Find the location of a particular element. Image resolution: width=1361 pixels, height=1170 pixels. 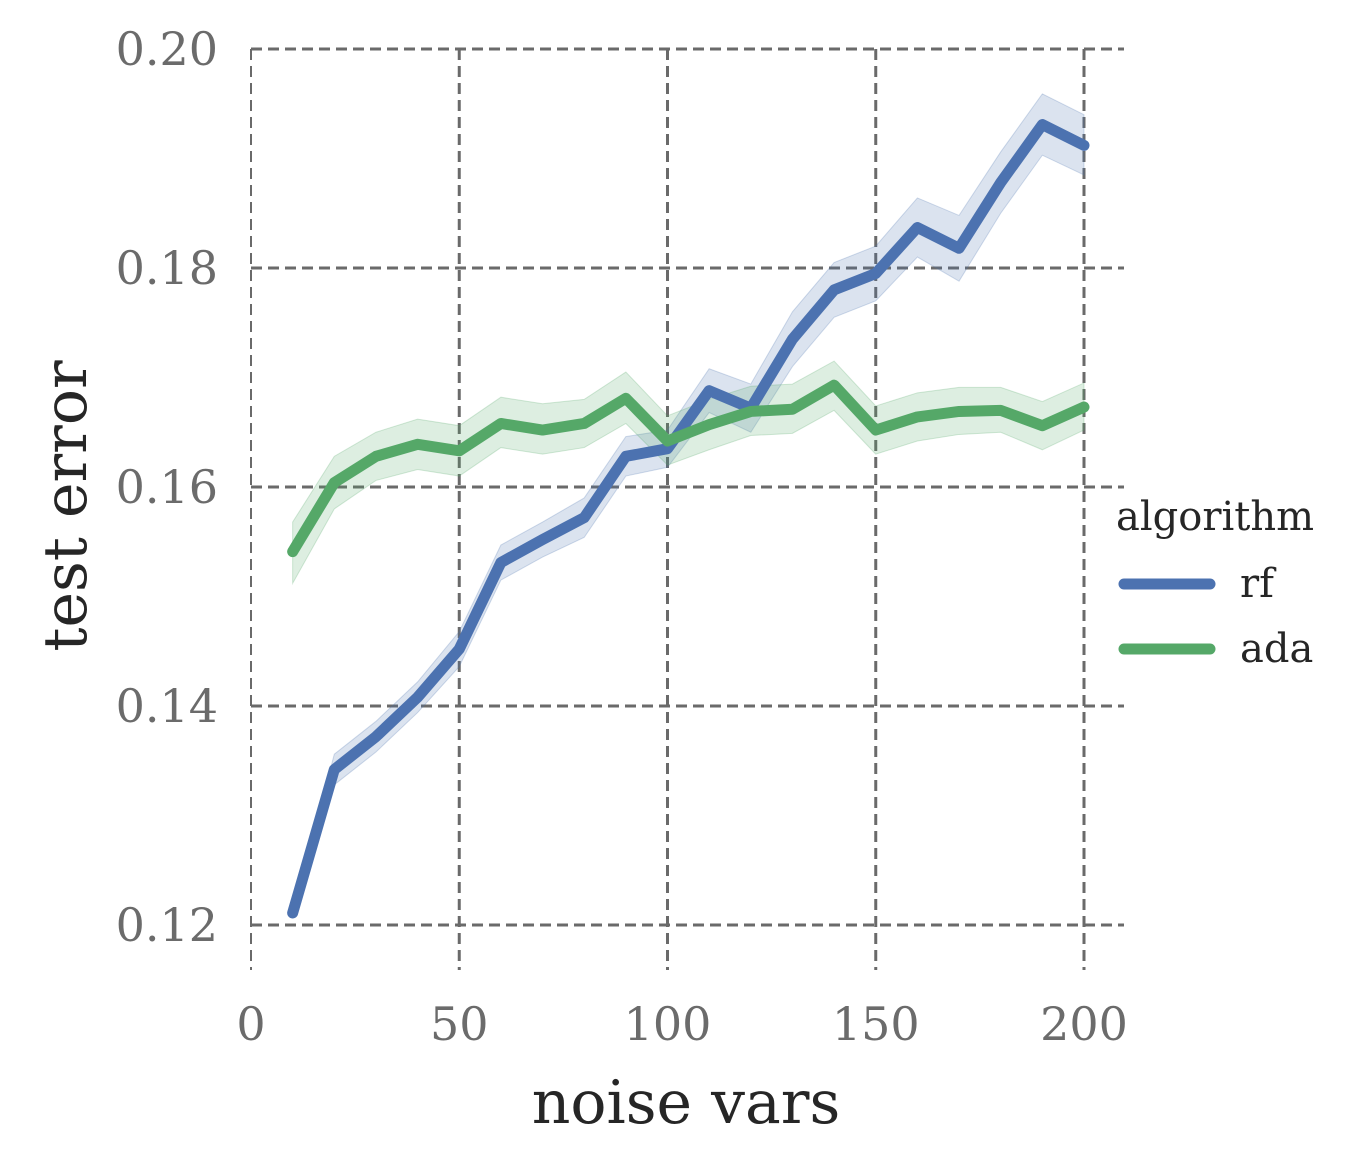

y-tick-label: 0.16 is located at coordinates (167, 487).